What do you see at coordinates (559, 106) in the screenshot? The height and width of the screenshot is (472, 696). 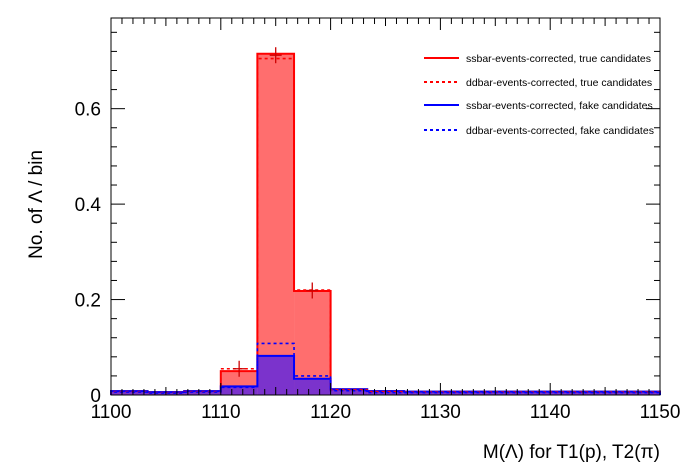 I see `legend-entry-2: ssbar-events-corrected, fake candidates` at bounding box center [559, 106].